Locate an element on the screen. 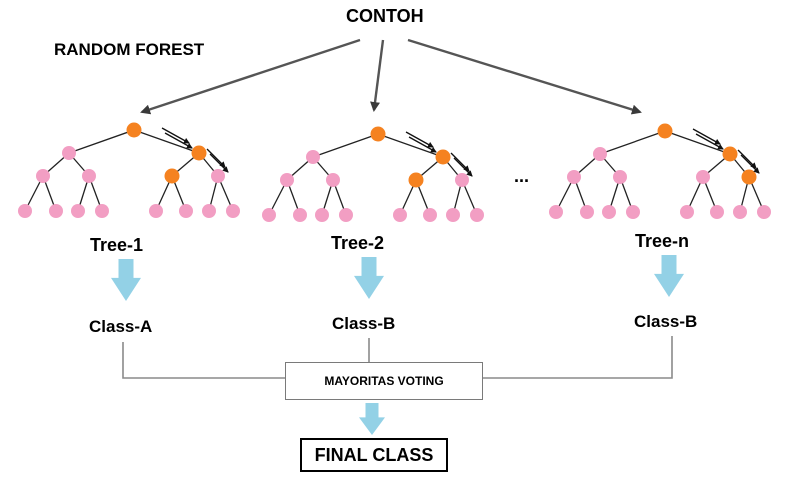  diagram-title: CONTOH is located at coordinates (385, 16).